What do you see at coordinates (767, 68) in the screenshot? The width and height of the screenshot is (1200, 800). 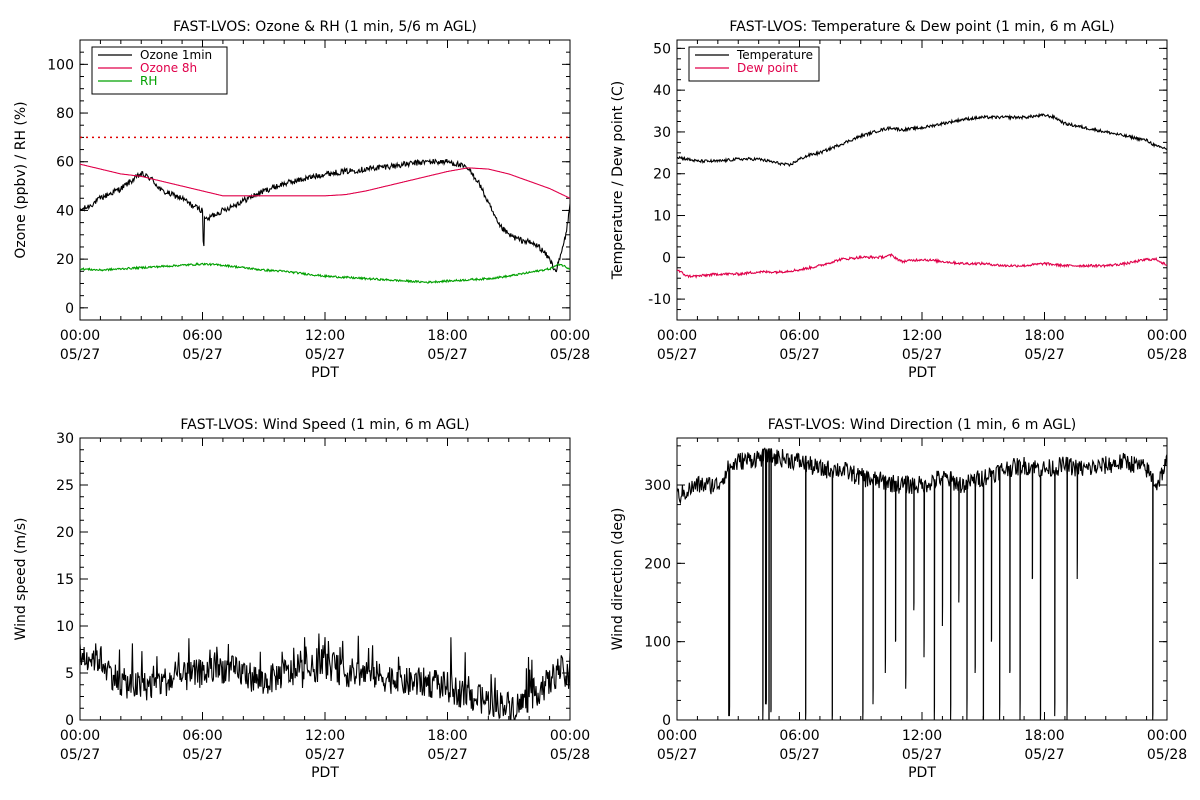 I see `legend-entry: Dew point` at bounding box center [767, 68].